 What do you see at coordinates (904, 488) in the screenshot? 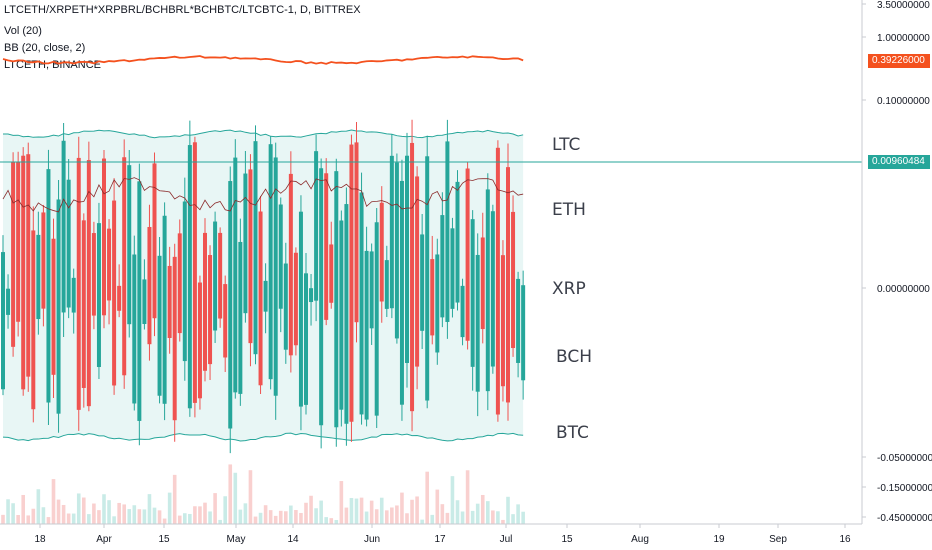
I see `y-tick-label: -0.15000000` at bounding box center [904, 488].